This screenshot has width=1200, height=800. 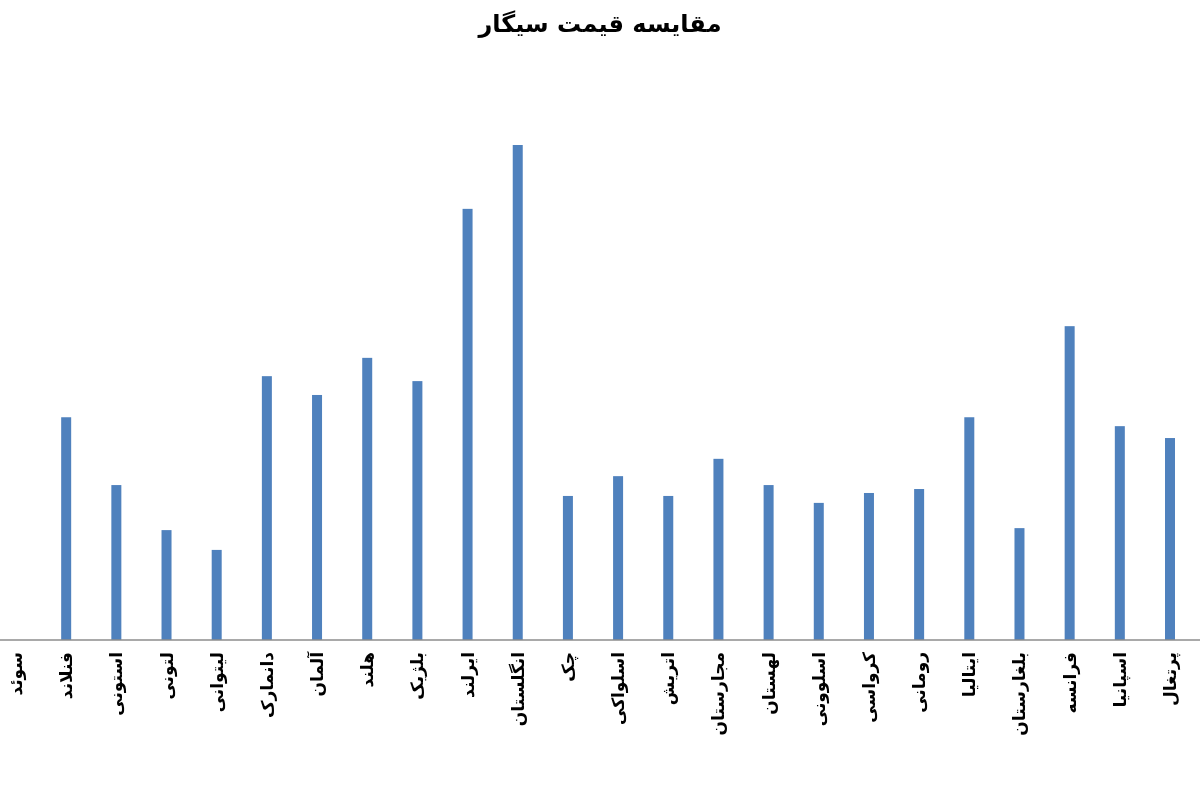 I want to click on x-tick-label: انگلستان, so click(x=517, y=689).